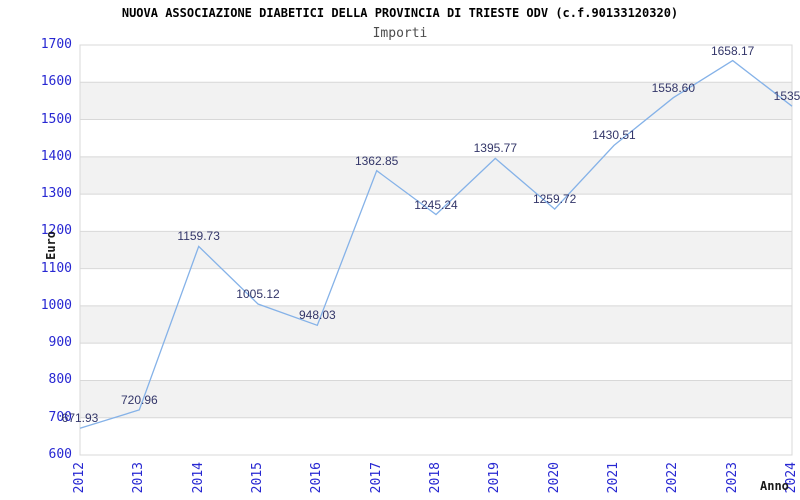 Image resolution: width=800 pixels, height=500 pixels. What do you see at coordinates (786, 96) in the screenshot?
I see `data-value-label: 1535.8` at bounding box center [786, 96].